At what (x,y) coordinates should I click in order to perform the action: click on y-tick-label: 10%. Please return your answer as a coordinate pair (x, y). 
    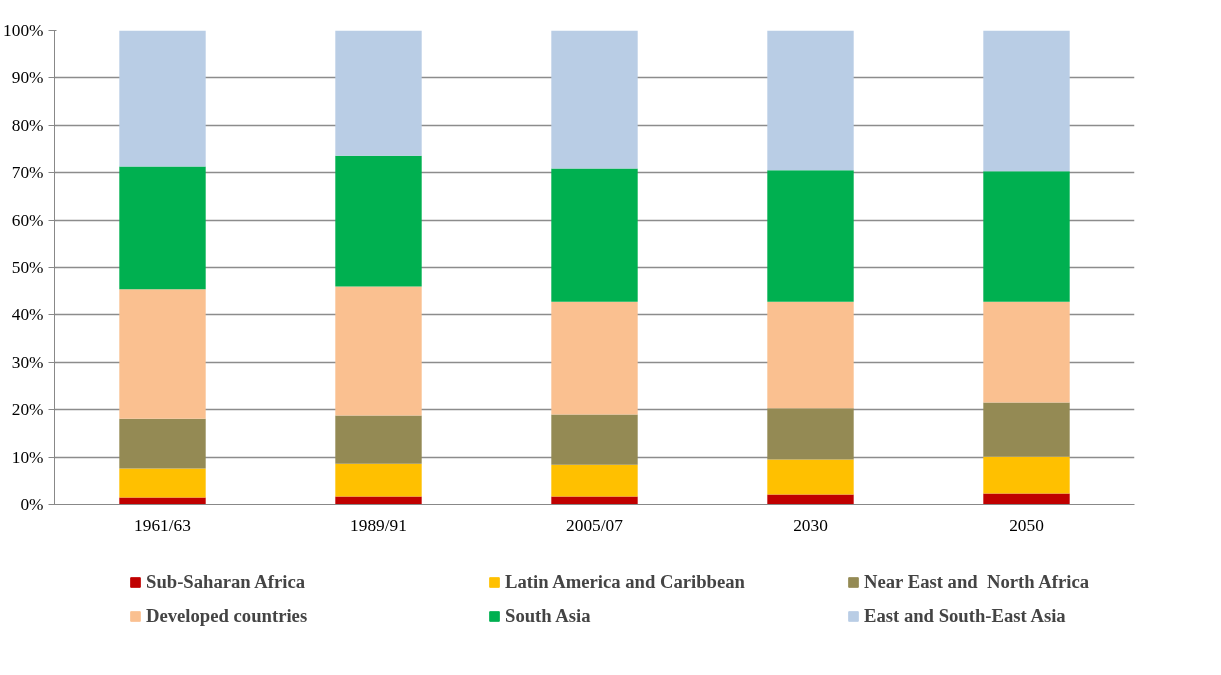
    Looking at the image, I should click on (27, 457).